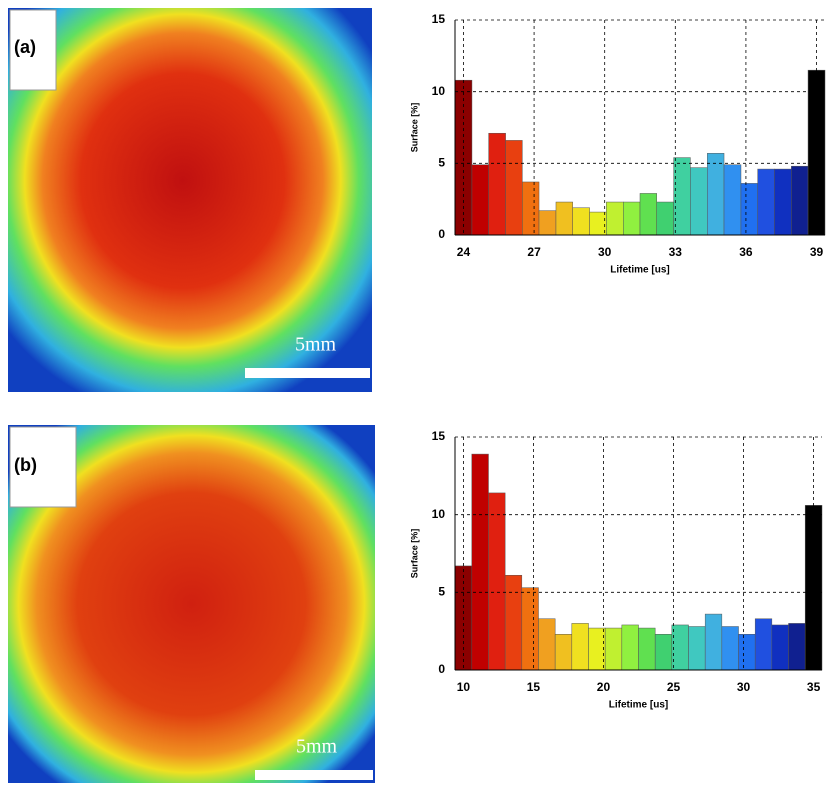 Image resolution: width=833 pixels, height=788 pixels. I want to click on x-tick-label: 35, so click(814, 687).